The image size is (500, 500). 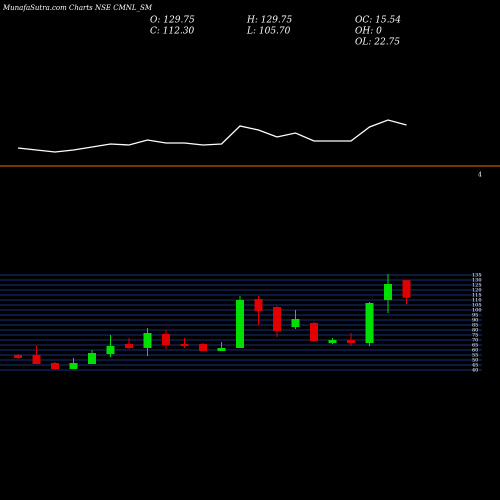 I want to click on y-tick-label: 95, so click(x=475, y=316).